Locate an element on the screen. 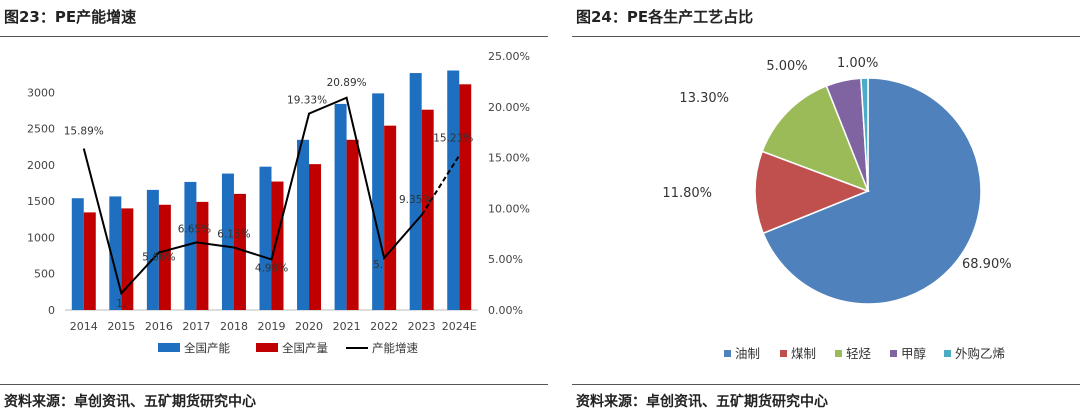  y-right-tick-label: 15.00% is located at coordinates (509, 158).